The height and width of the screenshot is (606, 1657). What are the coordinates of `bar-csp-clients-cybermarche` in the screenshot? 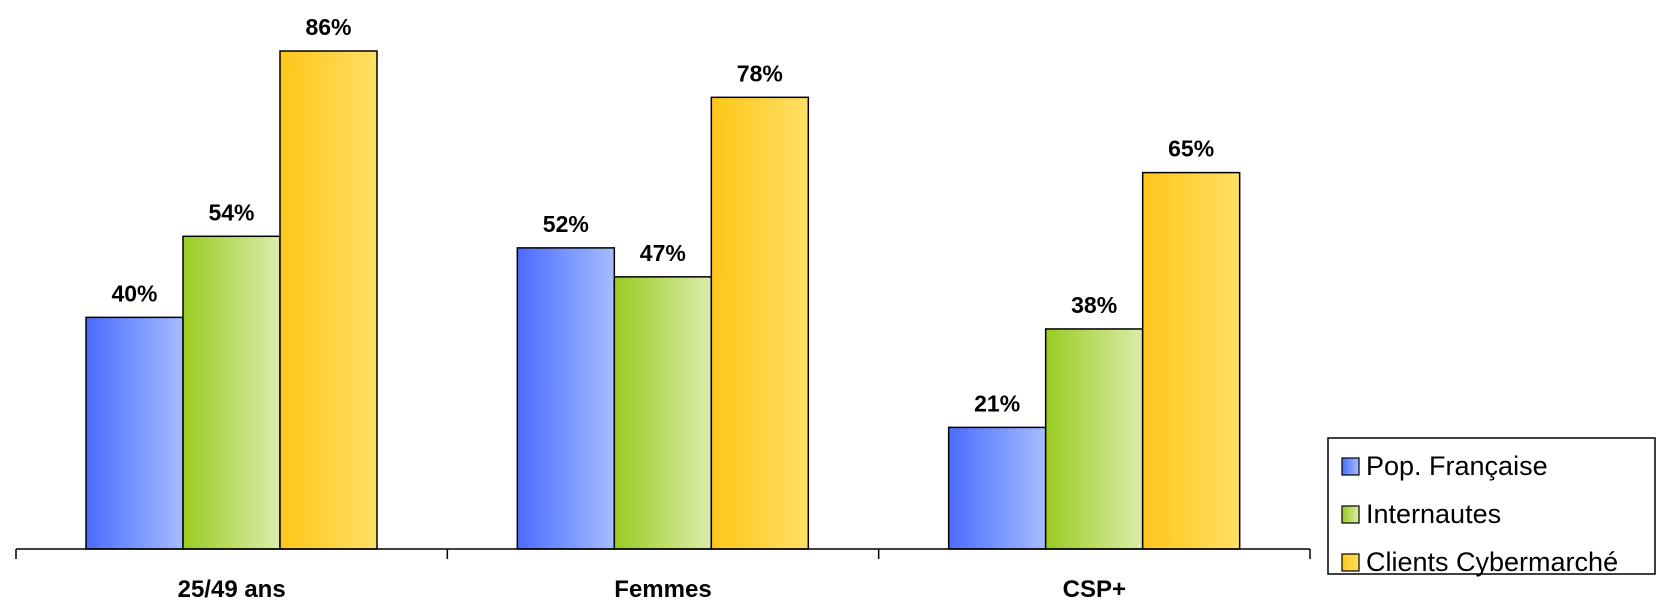 It's located at (1191, 360).